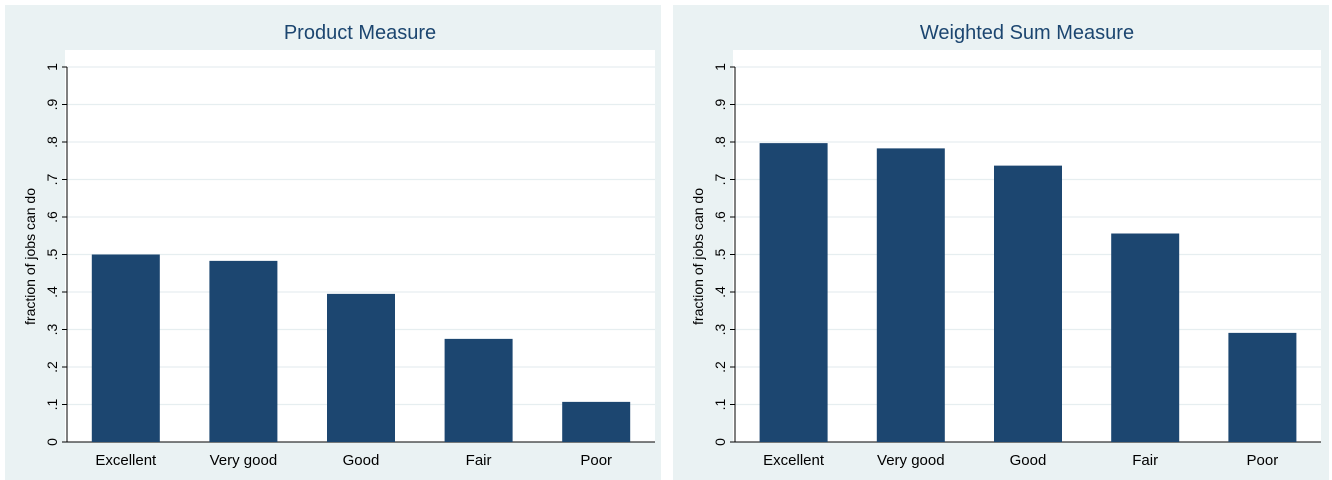  I want to click on chart-title: Weighted Sum Measure, so click(1027, 33).